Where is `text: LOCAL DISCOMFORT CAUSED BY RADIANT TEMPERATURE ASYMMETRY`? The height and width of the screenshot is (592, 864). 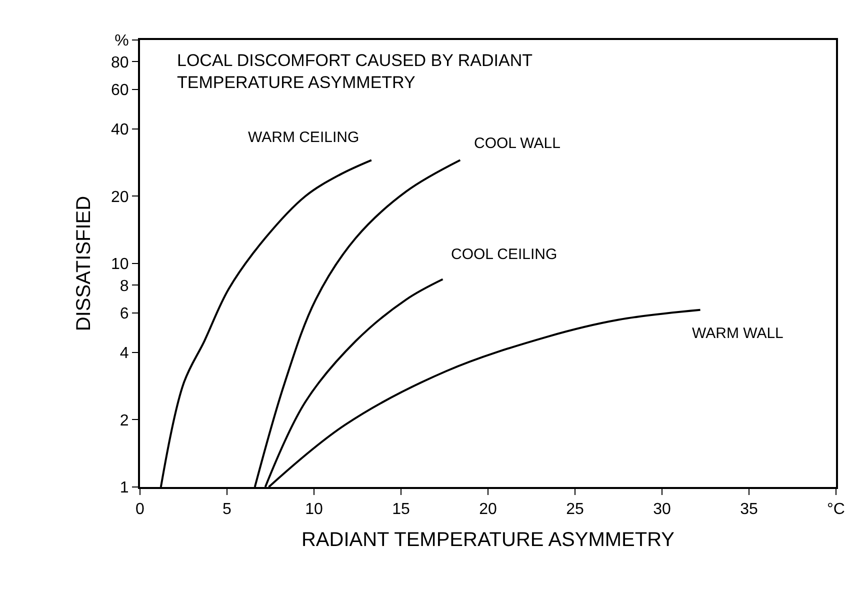
text: LOCAL DISCOMFORT CAUSED BY RADIANT TEMPERATURE ASYMMETRY is located at coordinates (354, 71).